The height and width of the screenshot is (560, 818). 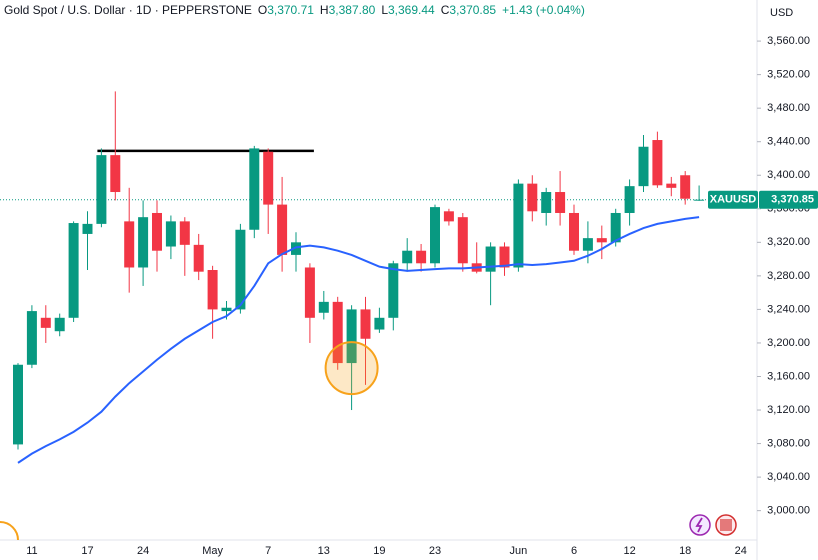 What do you see at coordinates (788, 75) in the screenshot?
I see `y-tick-label: 3,520.00` at bounding box center [788, 75].